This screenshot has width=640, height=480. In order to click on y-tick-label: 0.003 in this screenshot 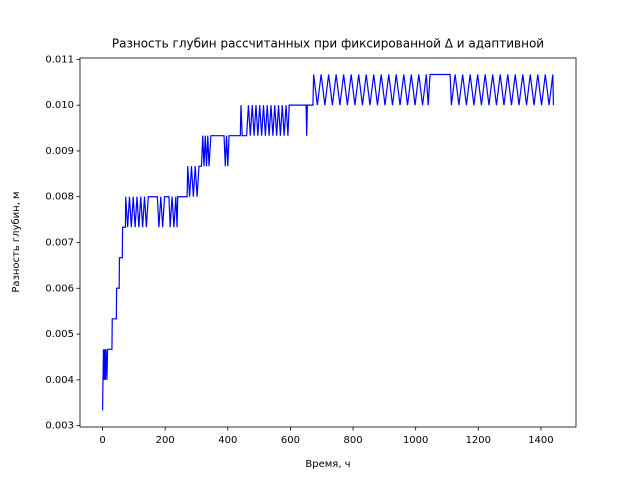, I will do `click(59, 426)`.